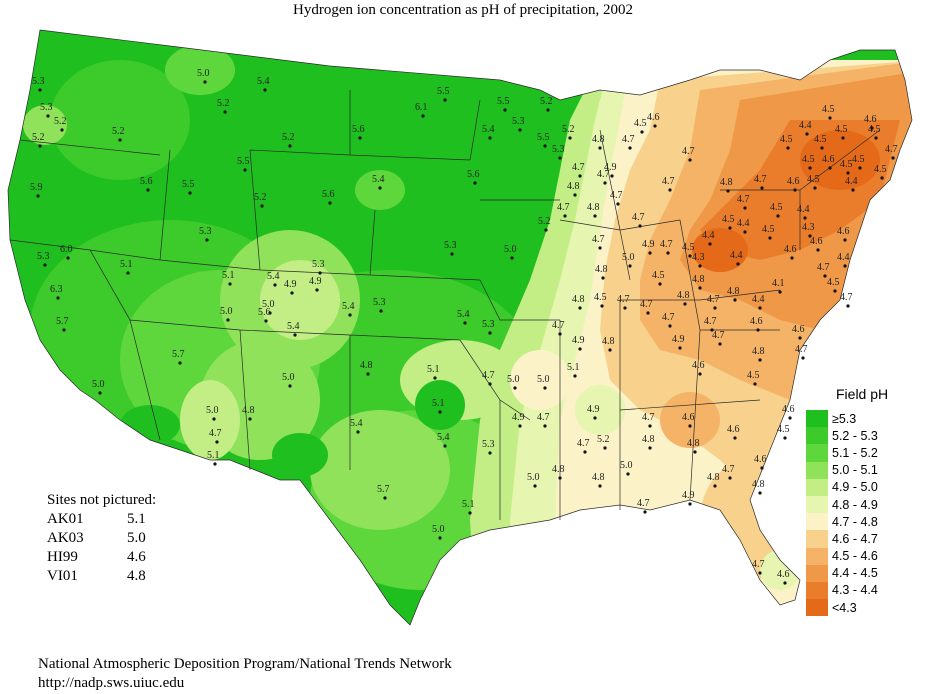  What do you see at coordinates (111, 683) in the screenshot?
I see `footer-url: http://nadp.sws.uiuc.edu` at bounding box center [111, 683].